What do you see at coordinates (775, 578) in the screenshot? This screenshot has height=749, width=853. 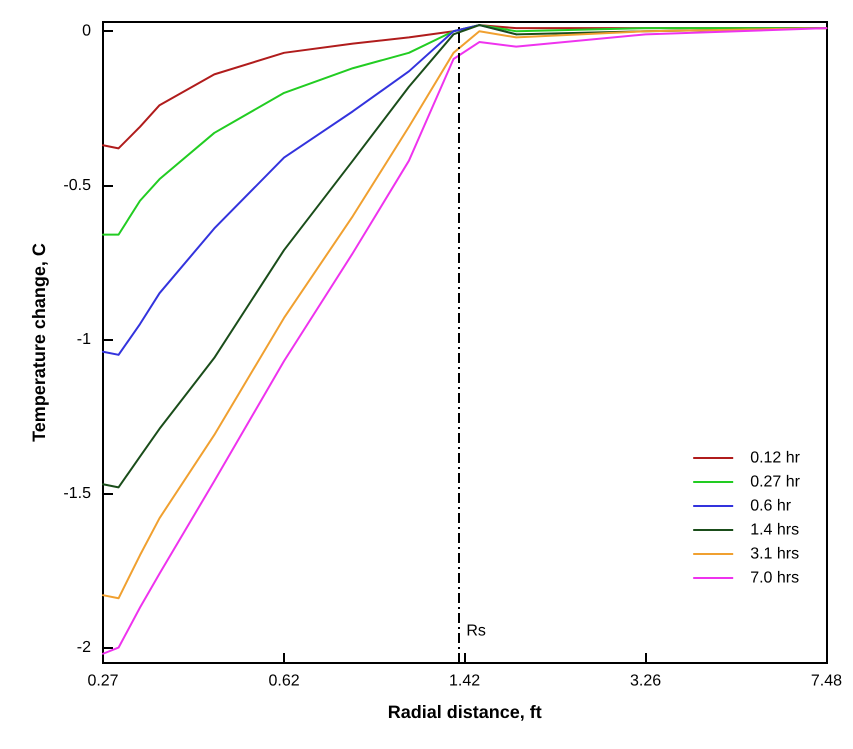 I see `legend-label: 7.0 hrs` at bounding box center [775, 578].